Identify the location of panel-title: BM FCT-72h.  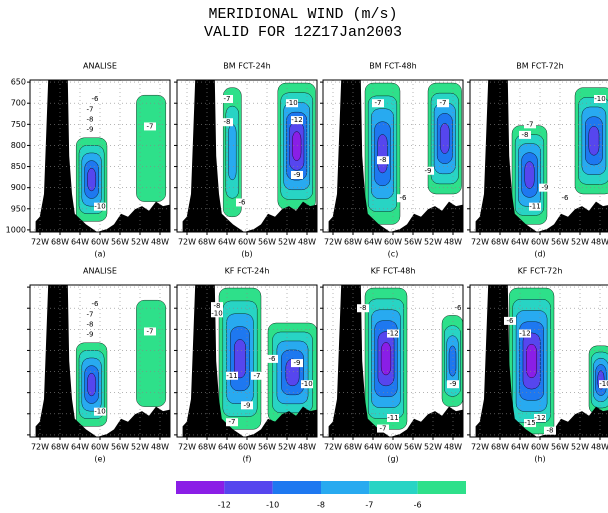
(539, 66).